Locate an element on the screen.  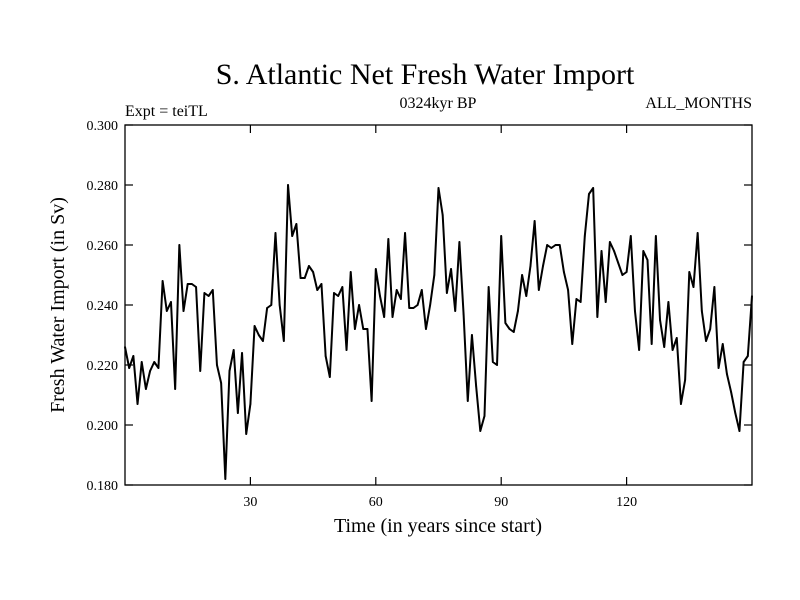
chart-title: S. Atlantic Net Fresh Water Import is located at coordinates (425, 74).